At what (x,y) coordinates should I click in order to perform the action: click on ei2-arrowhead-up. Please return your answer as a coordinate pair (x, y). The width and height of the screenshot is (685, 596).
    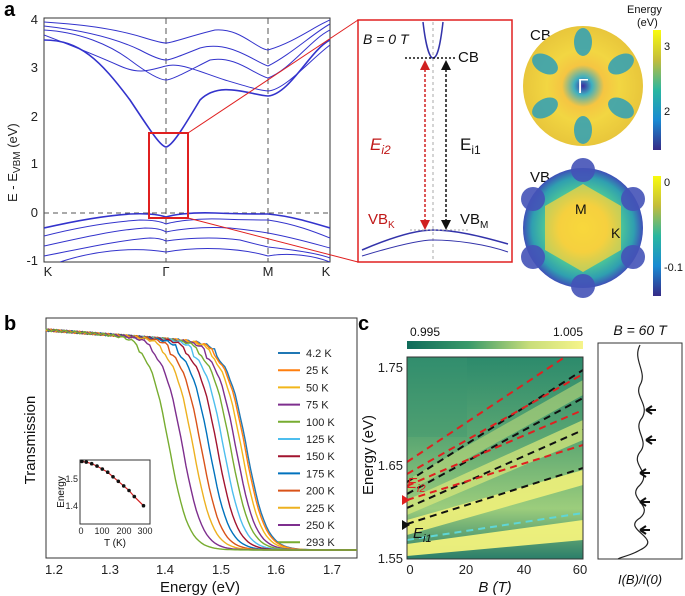
    Looking at the image, I should click on (425, 65).